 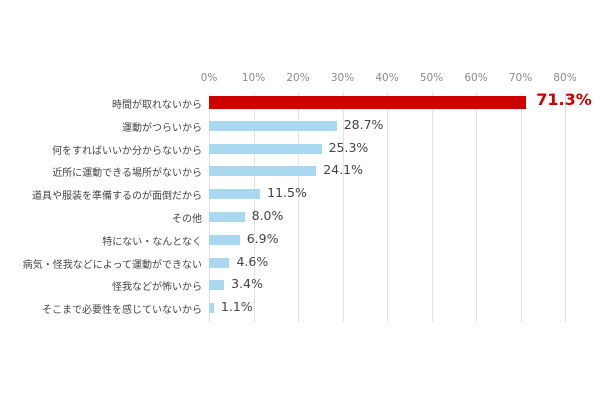 What do you see at coordinates (127, 151) in the screenshot?
I see `category-label: 何をすればいいか分からないから` at bounding box center [127, 151].